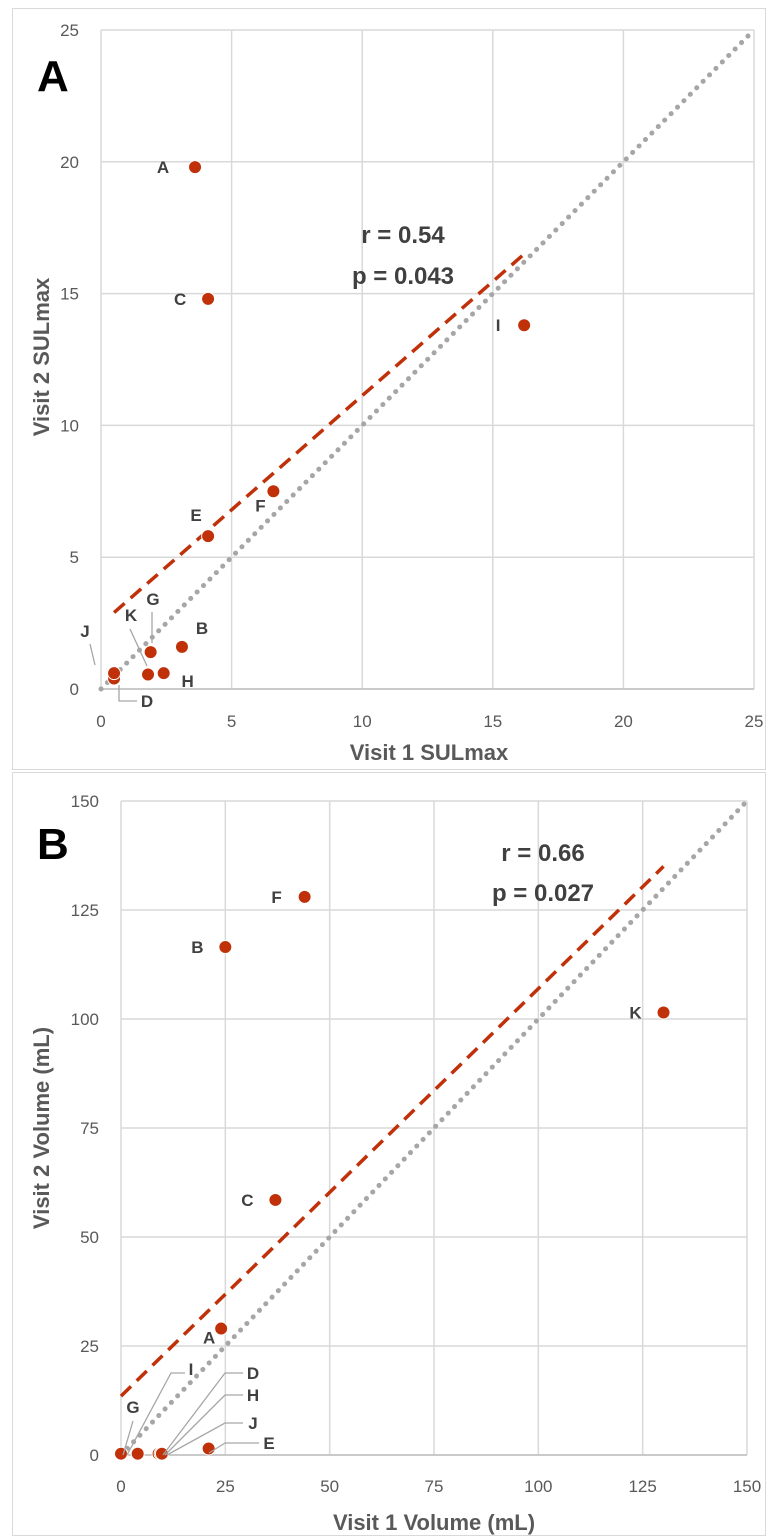 The image size is (768, 1537). Describe the element at coordinates (85, 801) in the screenshot. I see `y-tick-label: 150` at that location.